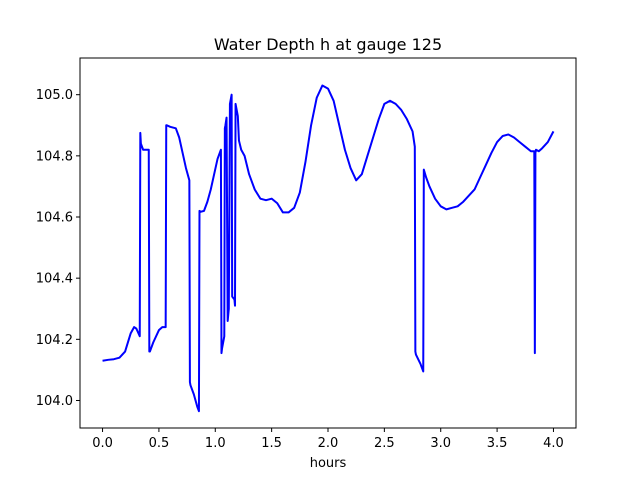  What do you see at coordinates (102, 443) in the screenshot?
I see `x-tick-label: 0.0` at bounding box center [102, 443].